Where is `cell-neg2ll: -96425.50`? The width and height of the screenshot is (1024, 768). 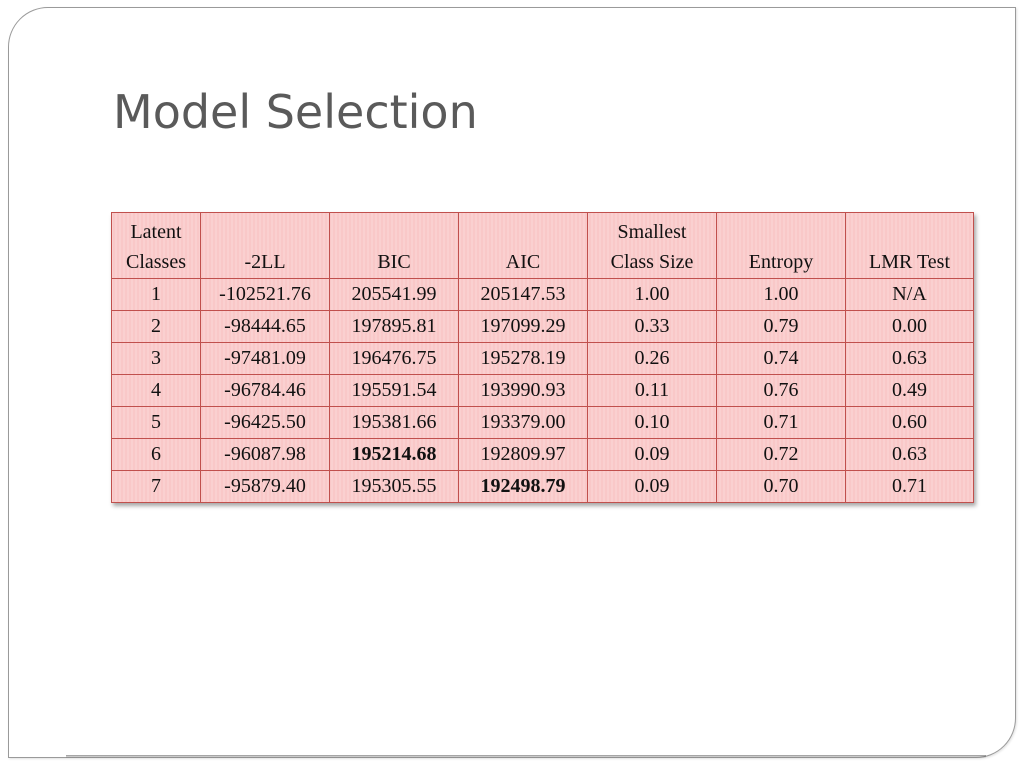
cell-neg2ll: -96425.50 is located at coordinates (265, 422).